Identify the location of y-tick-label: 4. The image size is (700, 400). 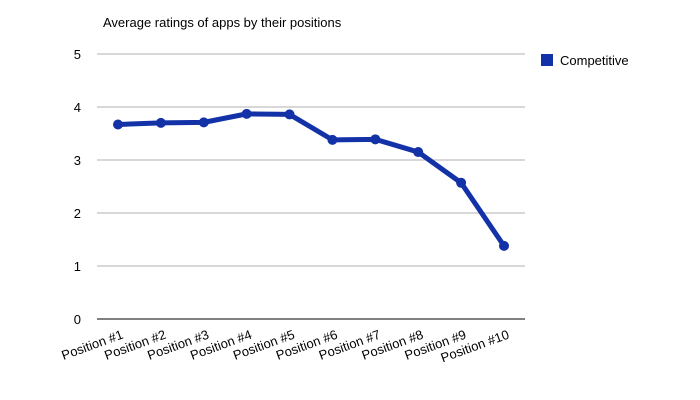
(77, 107).